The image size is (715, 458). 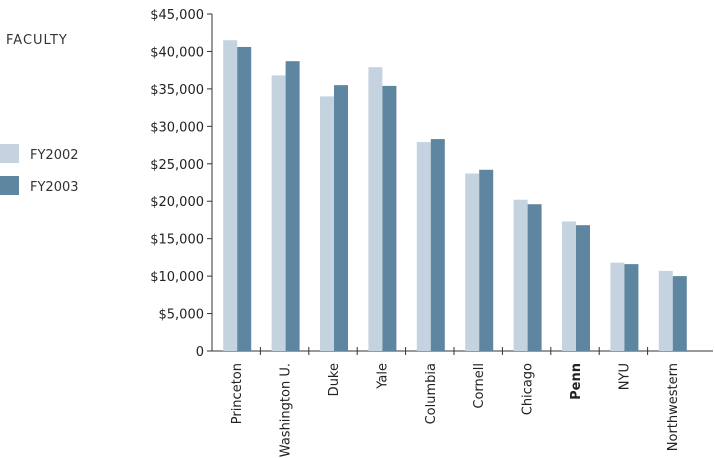 I want to click on bar-fy2002-princeton, so click(x=230, y=195).